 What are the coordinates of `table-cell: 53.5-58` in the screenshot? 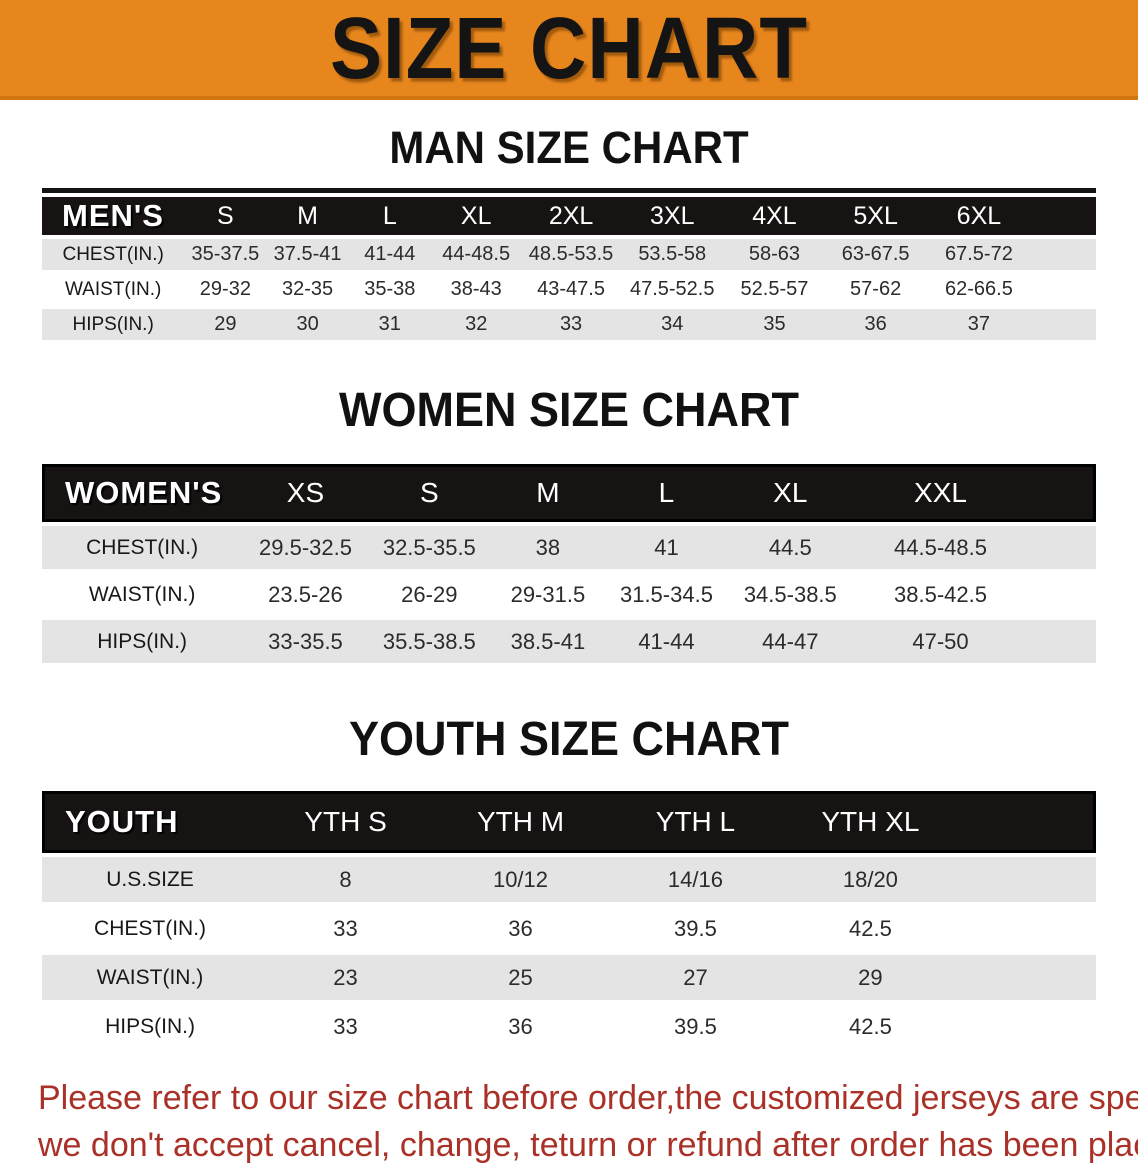 It's located at (672, 254).